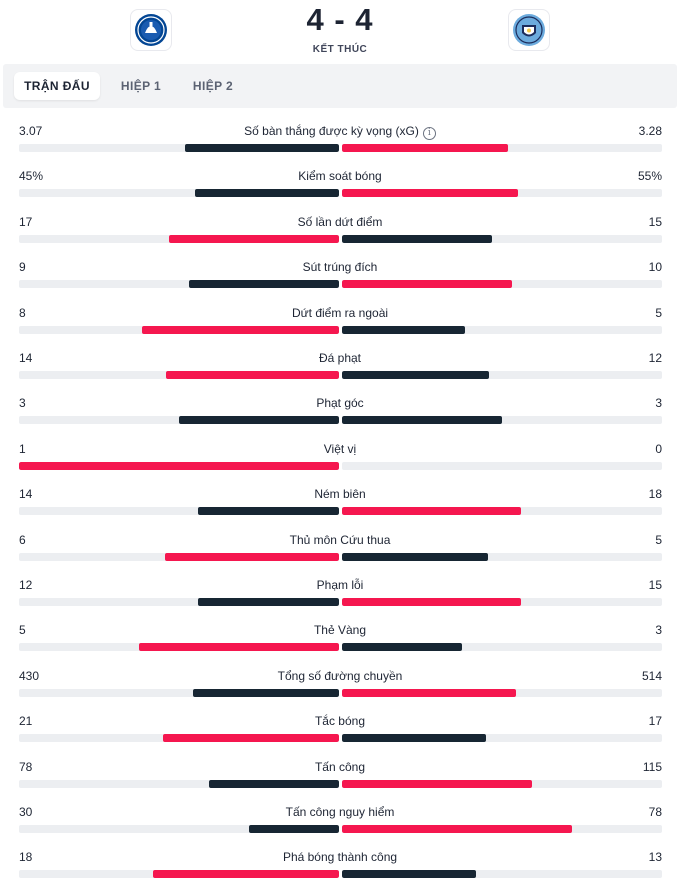 Image resolution: width=680 pixels, height=895 pixels. Describe the element at coordinates (340, 494) in the screenshot. I see `stat-label: Ném biên` at that location.